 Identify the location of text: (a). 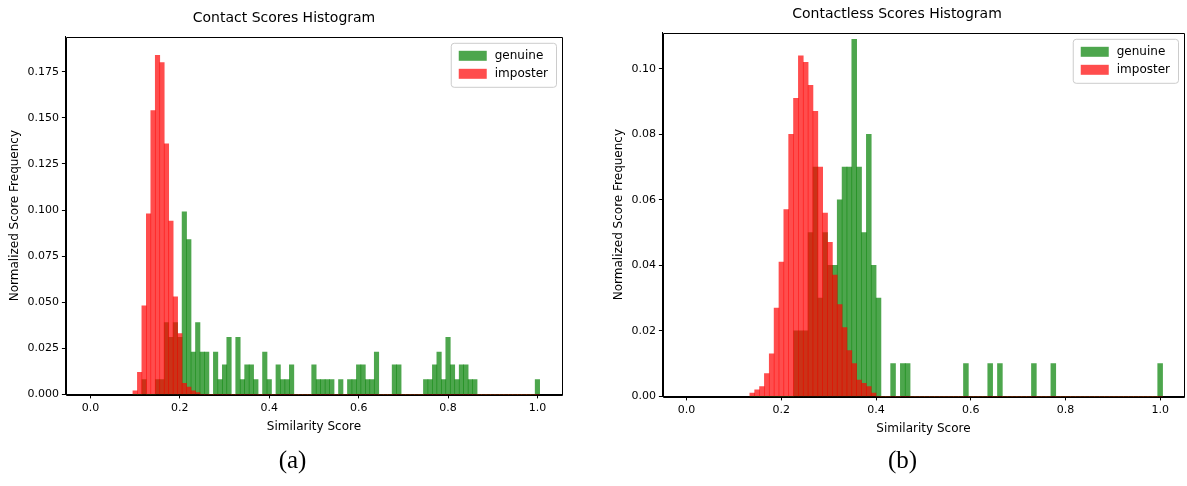
(292, 460).